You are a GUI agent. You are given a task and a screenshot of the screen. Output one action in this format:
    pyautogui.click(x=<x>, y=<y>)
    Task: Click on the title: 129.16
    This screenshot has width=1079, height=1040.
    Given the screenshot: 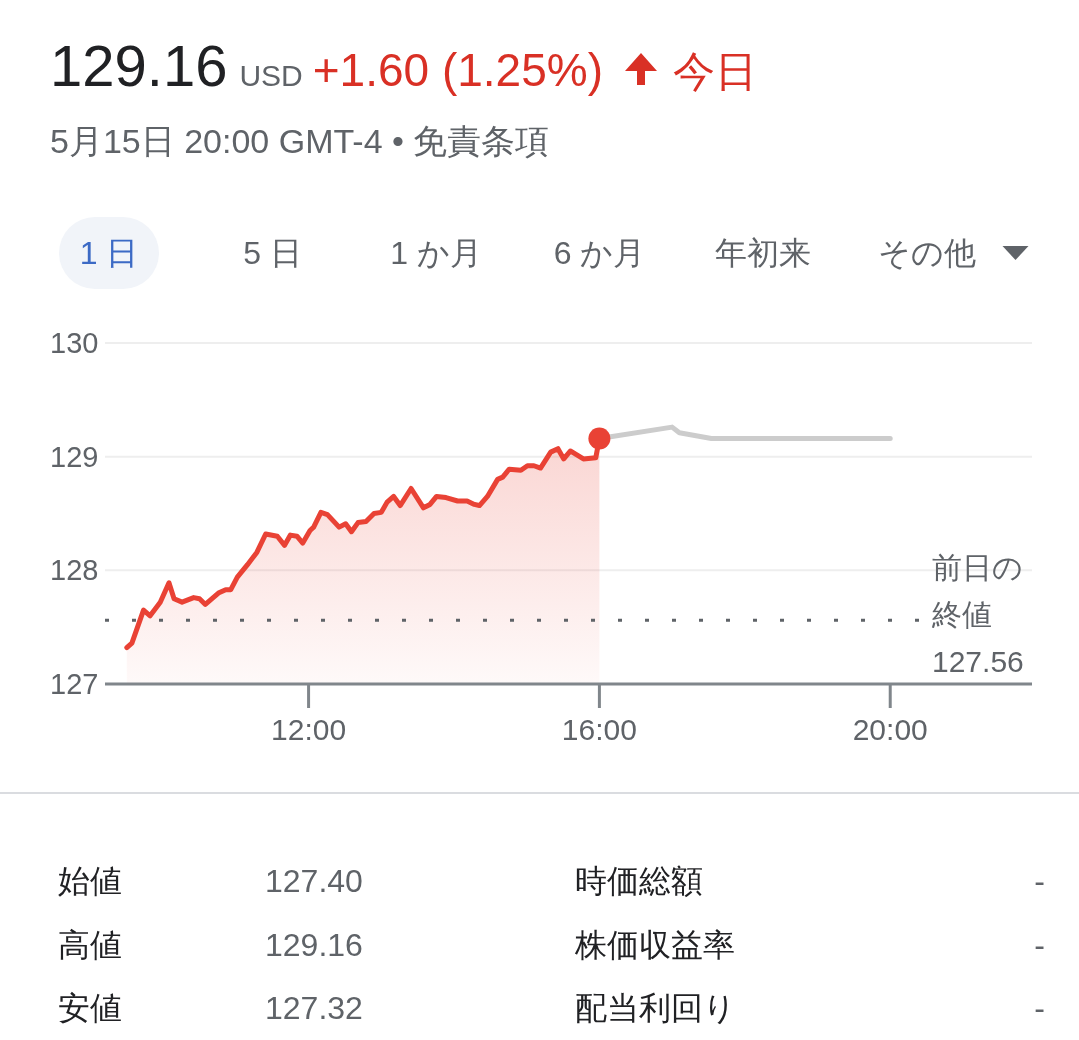 What is the action you would take?
    pyautogui.click(x=139, y=65)
    